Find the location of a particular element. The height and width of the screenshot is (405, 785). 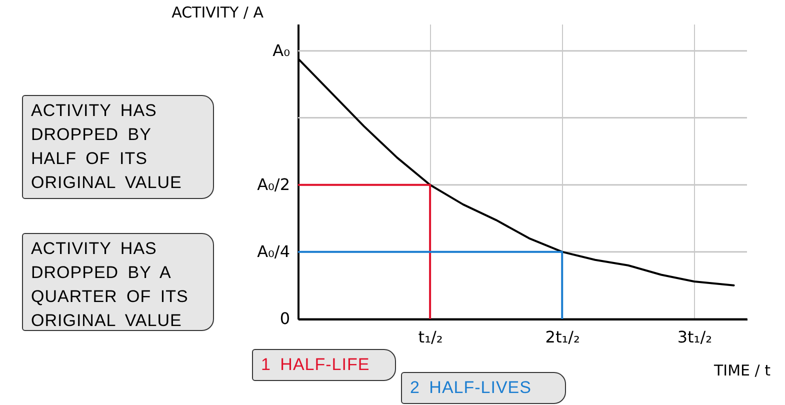

ref-line-label: A₀/2 is located at coordinates (273, 184).